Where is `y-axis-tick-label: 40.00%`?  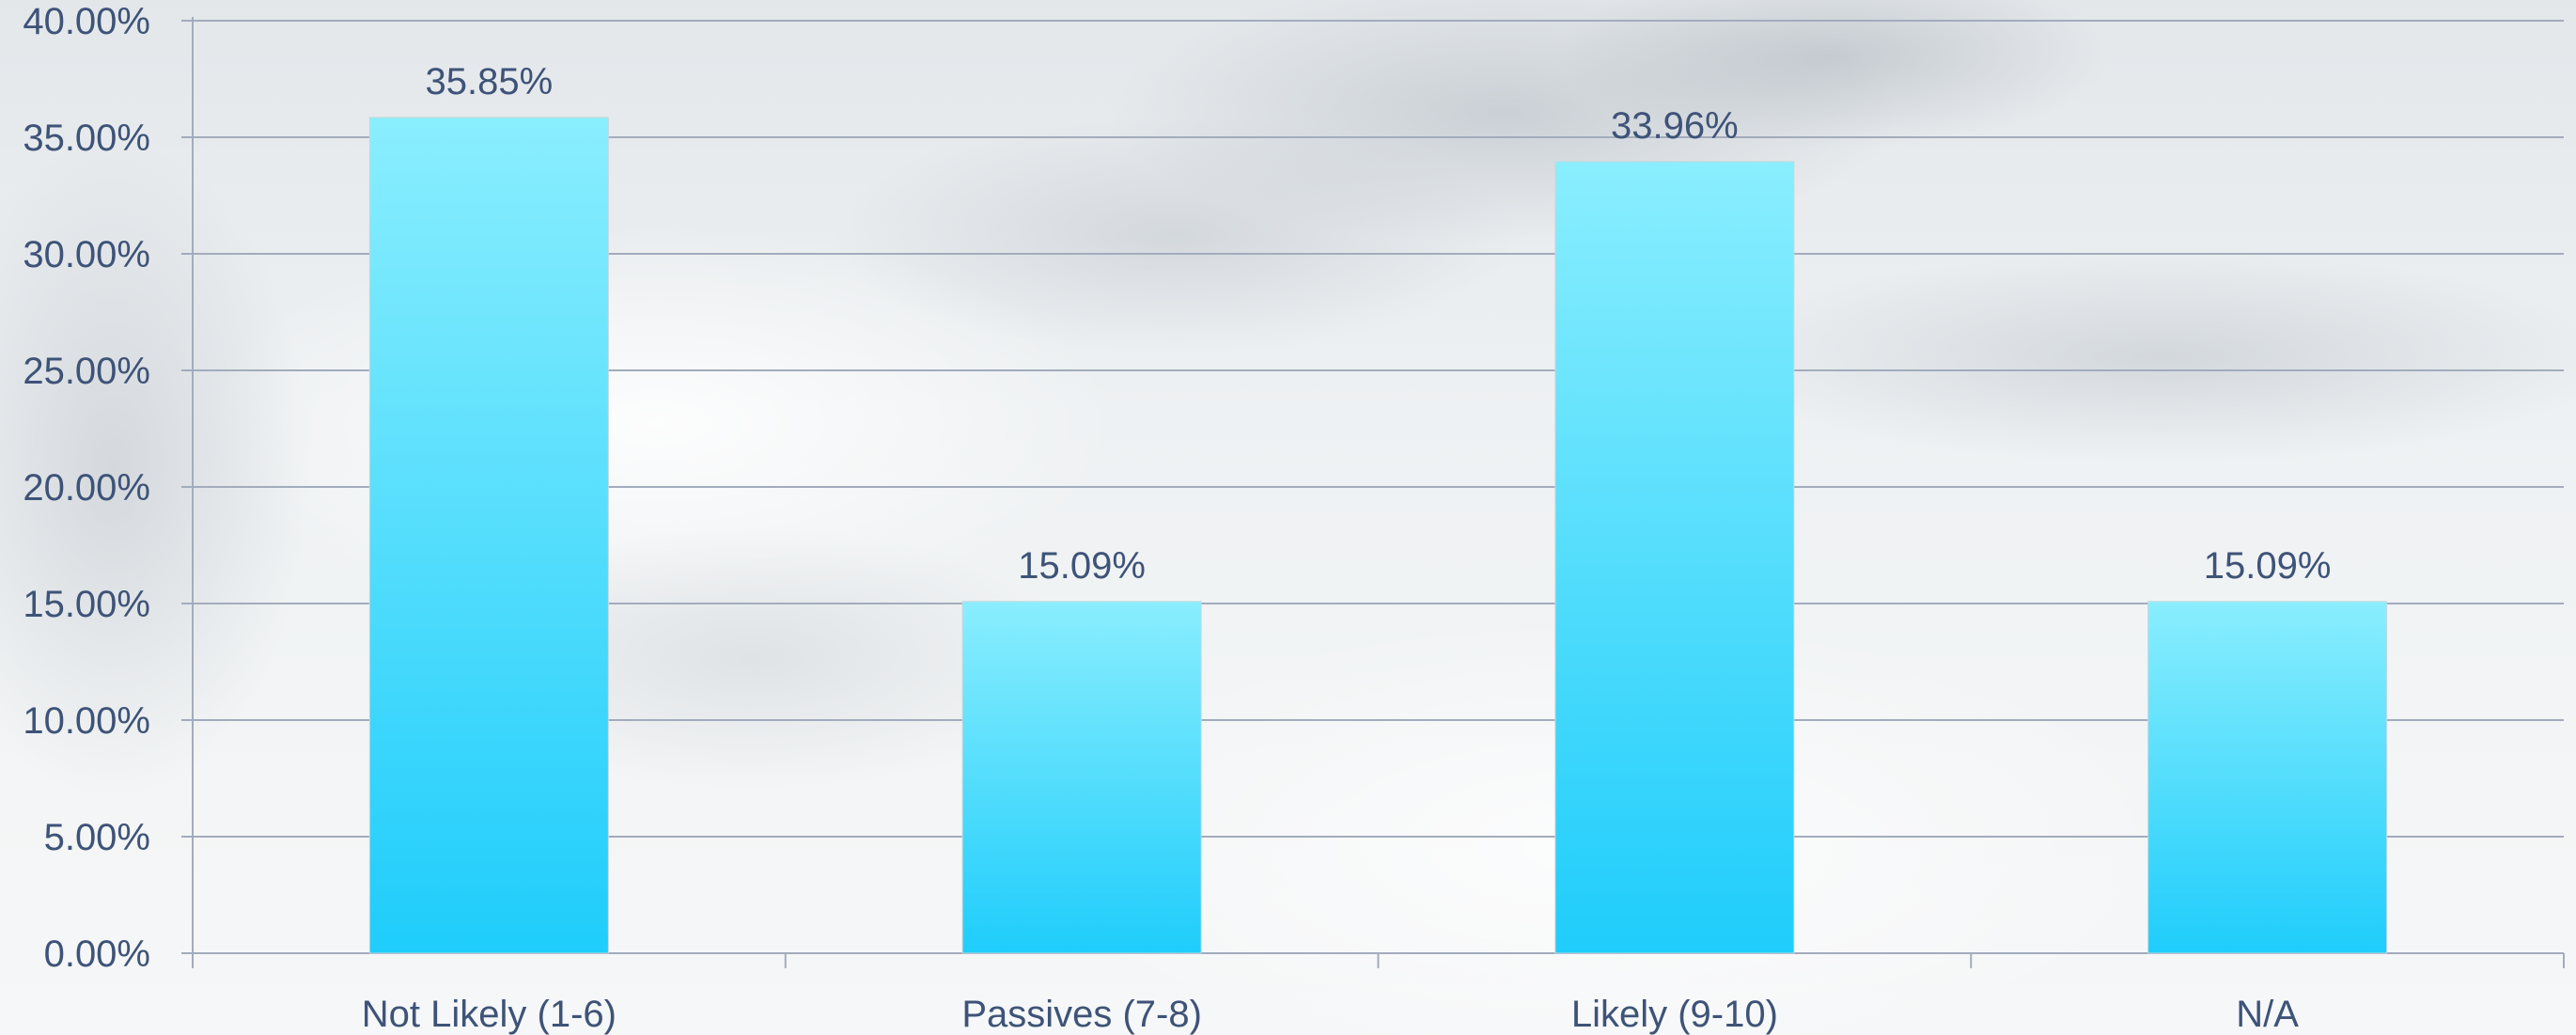
y-axis-tick-label: 40.00% is located at coordinates (86, 21).